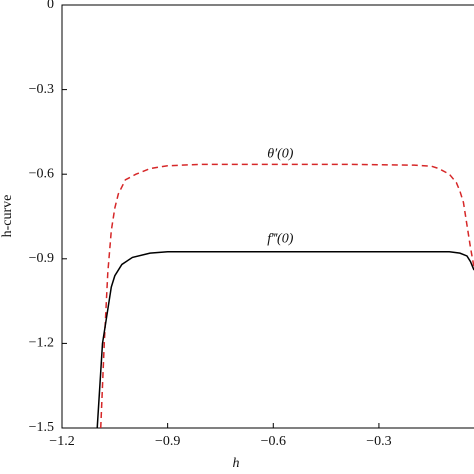 This screenshot has height=474, width=474. Describe the element at coordinates (41, 343) in the screenshot. I see `y-tick-label: −1.2` at that location.